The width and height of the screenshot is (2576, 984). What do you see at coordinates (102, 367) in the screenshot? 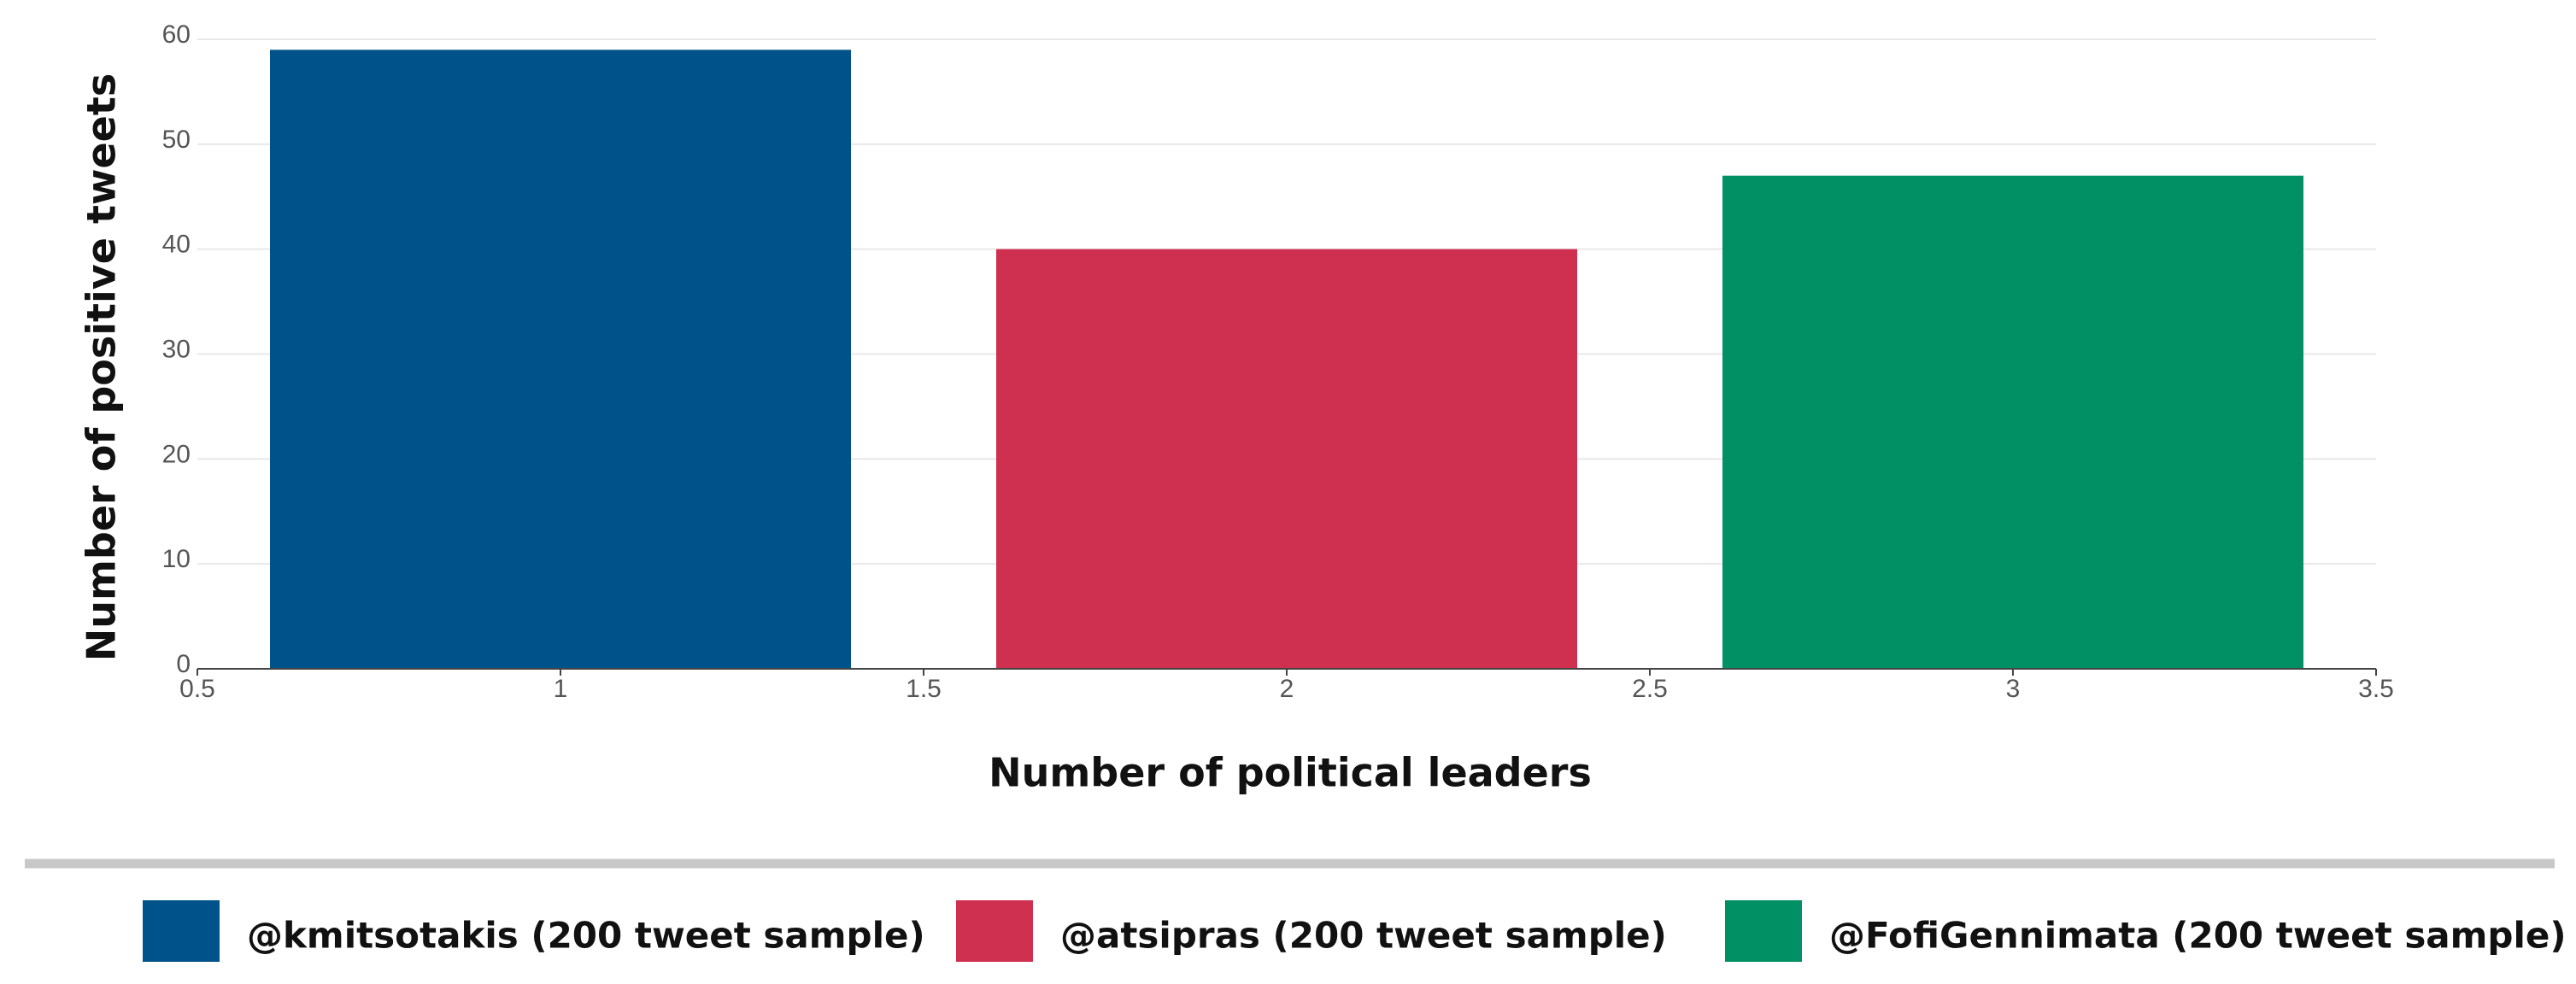
I see `y-axis-title: Number of positive tweets` at bounding box center [102, 367].